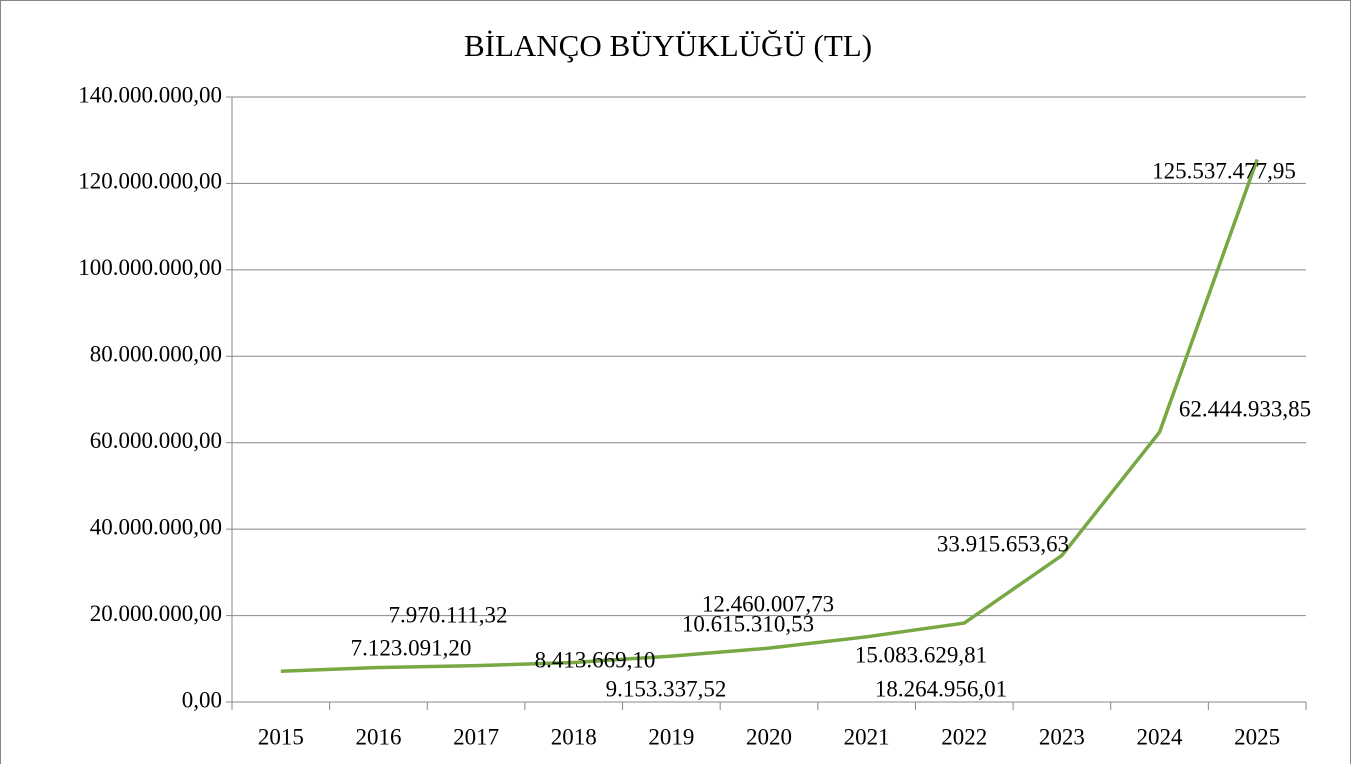 The width and height of the screenshot is (1357, 764). I want to click on data-label: 12.460.007,73, so click(768, 603).